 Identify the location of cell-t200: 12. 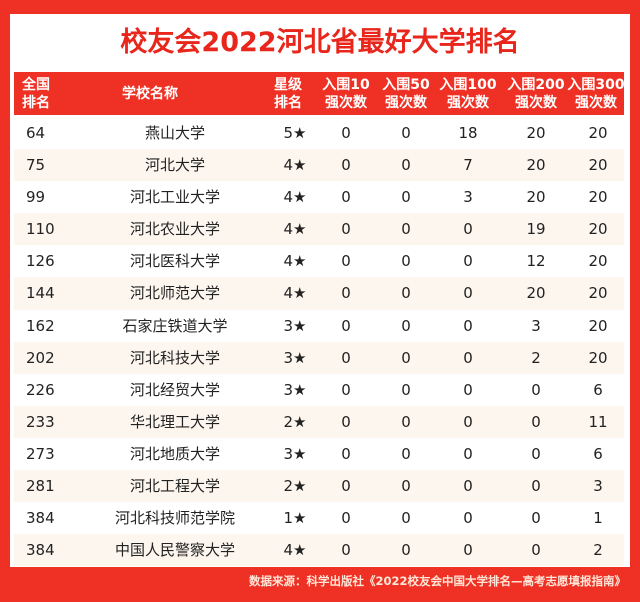
(536, 261).